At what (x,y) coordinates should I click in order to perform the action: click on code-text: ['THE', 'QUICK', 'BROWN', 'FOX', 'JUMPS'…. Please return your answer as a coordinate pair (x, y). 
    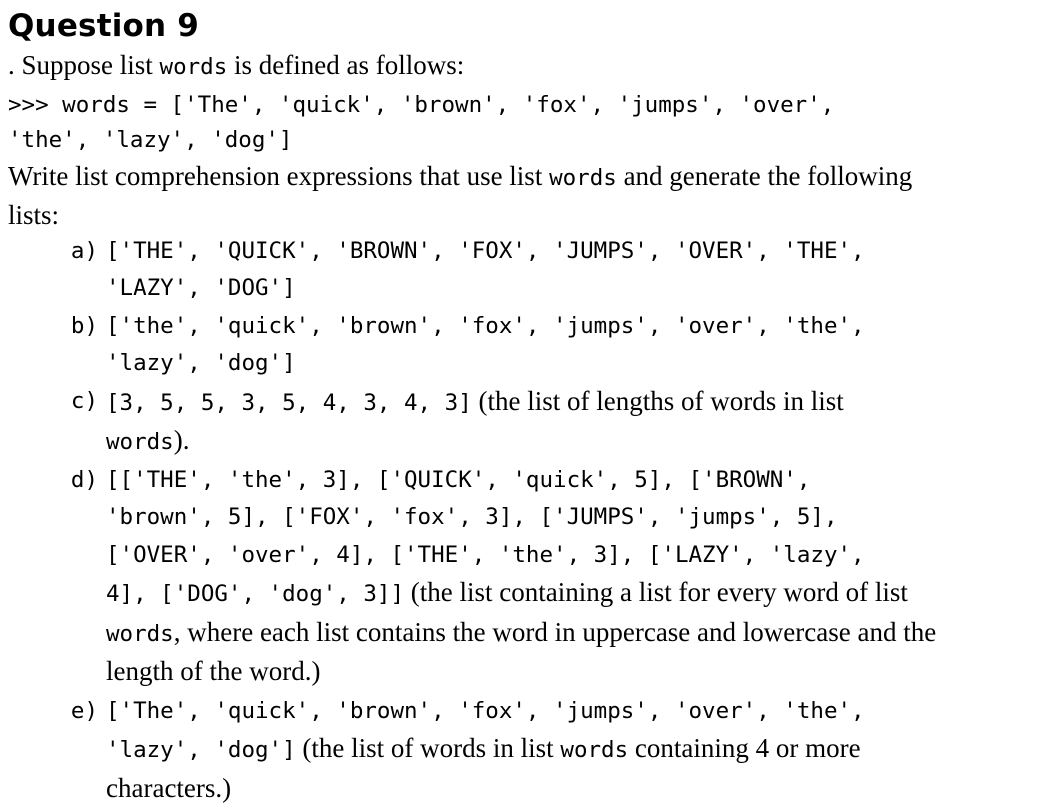
    Looking at the image, I should click on (485, 251).